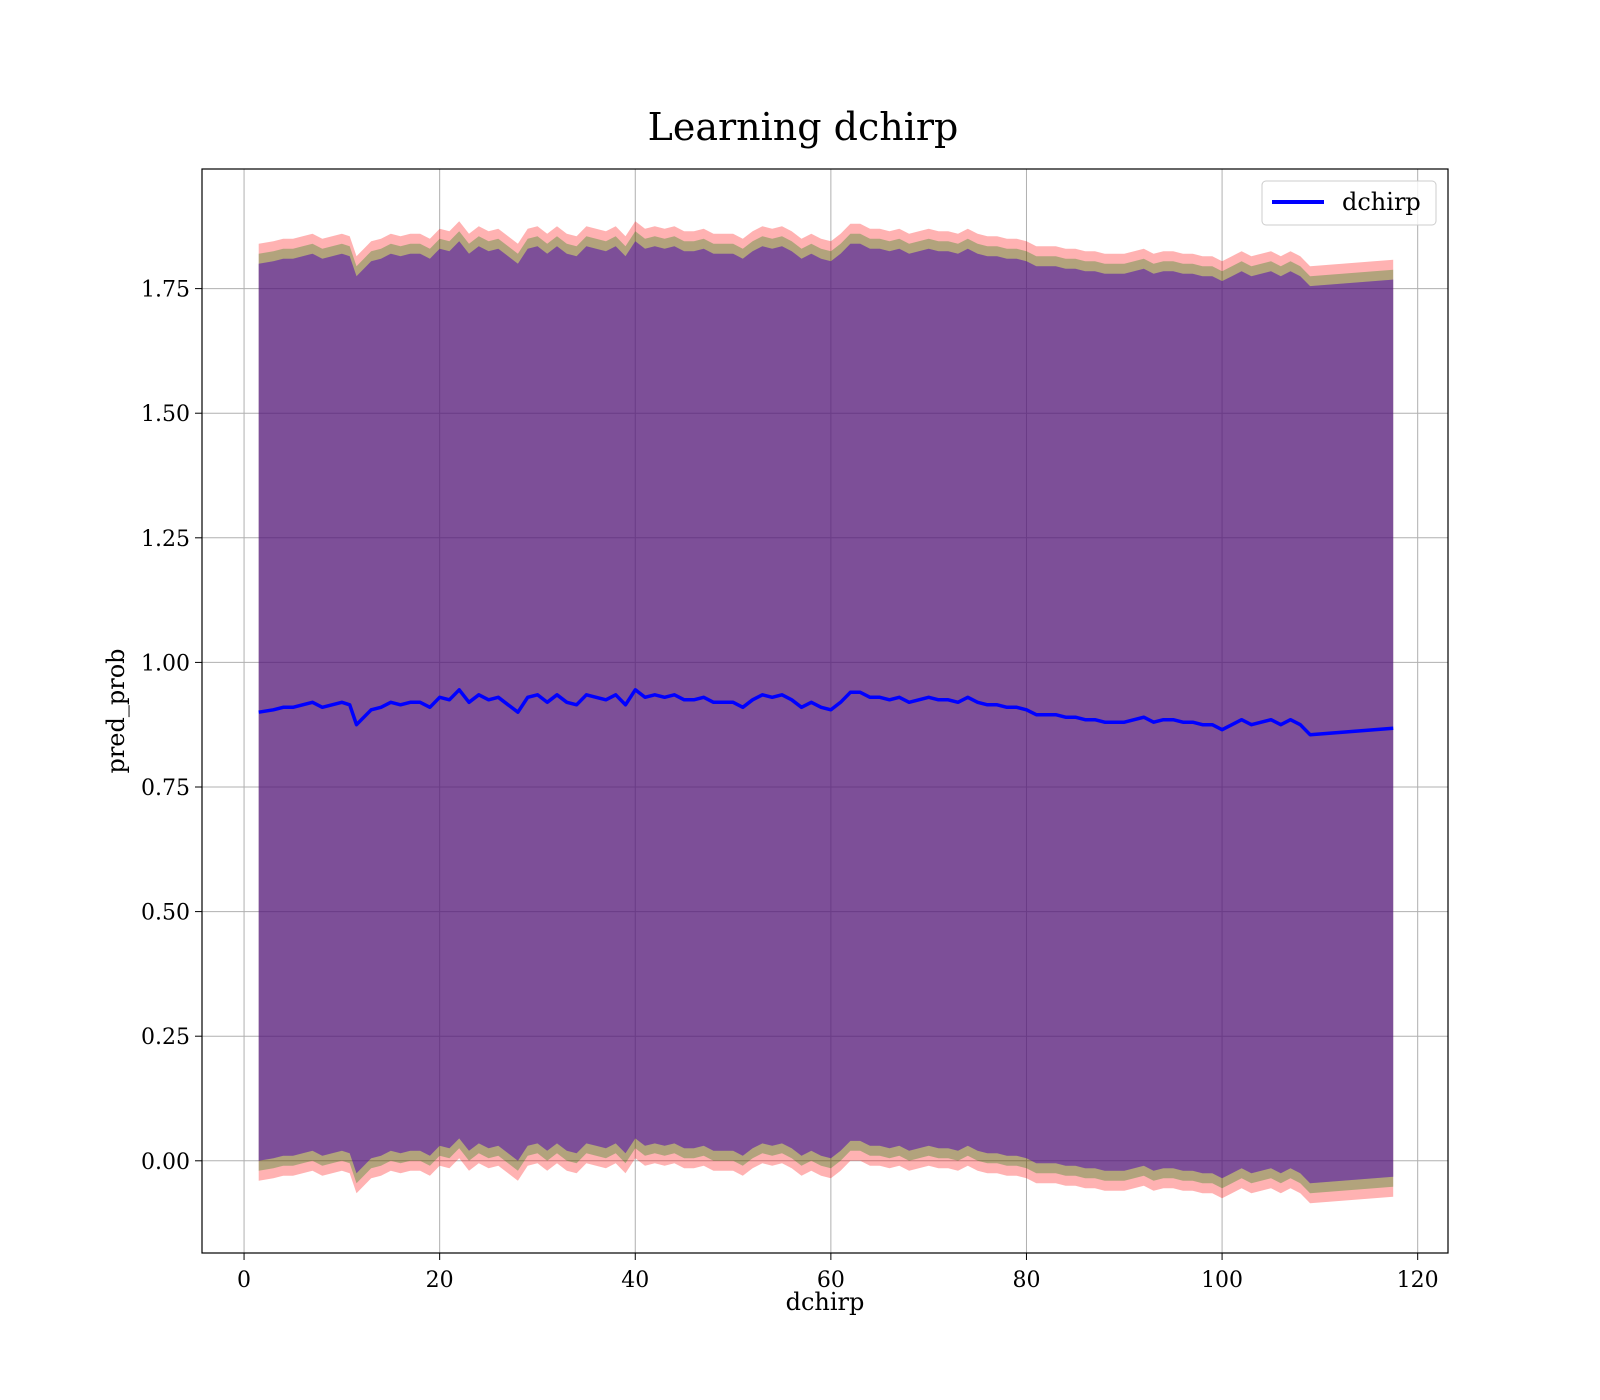 This screenshot has width=1600, height=1400. I want to click on y-tick-label: 1.50, so click(165, 414).